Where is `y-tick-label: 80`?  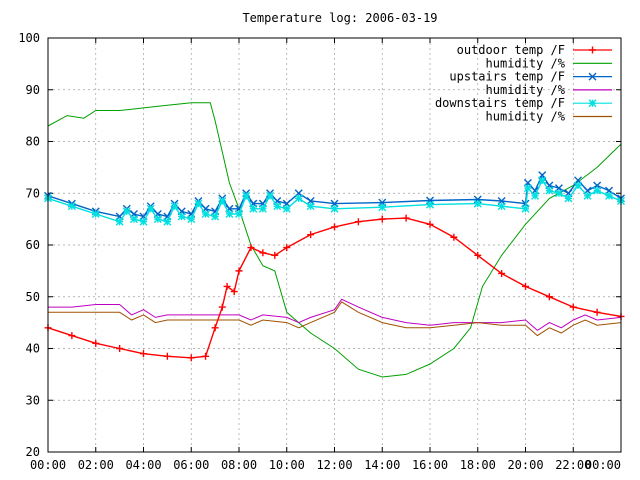 y-tick-label: 80 is located at coordinates (33, 142).